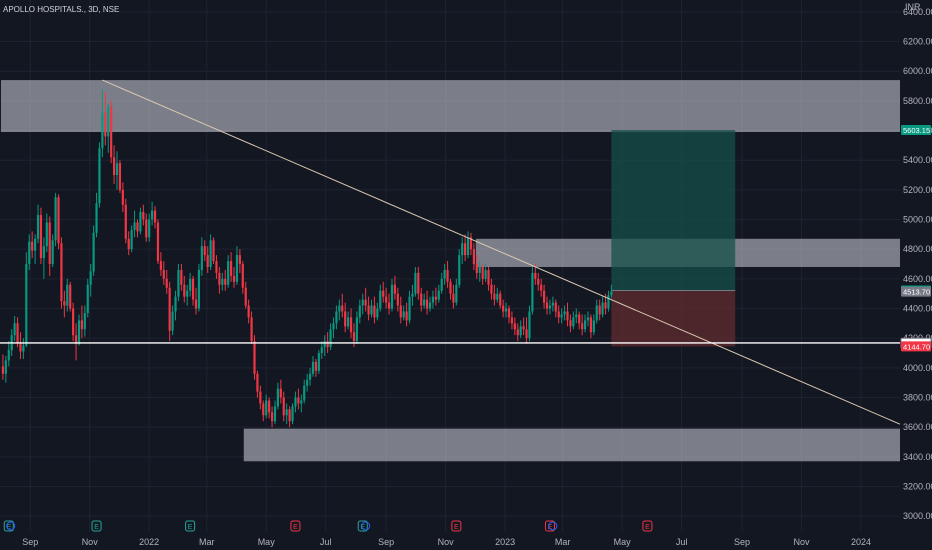 This screenshot has height=550, width=932. I want to click on x-tick-label: Mar, so click(207, 542).